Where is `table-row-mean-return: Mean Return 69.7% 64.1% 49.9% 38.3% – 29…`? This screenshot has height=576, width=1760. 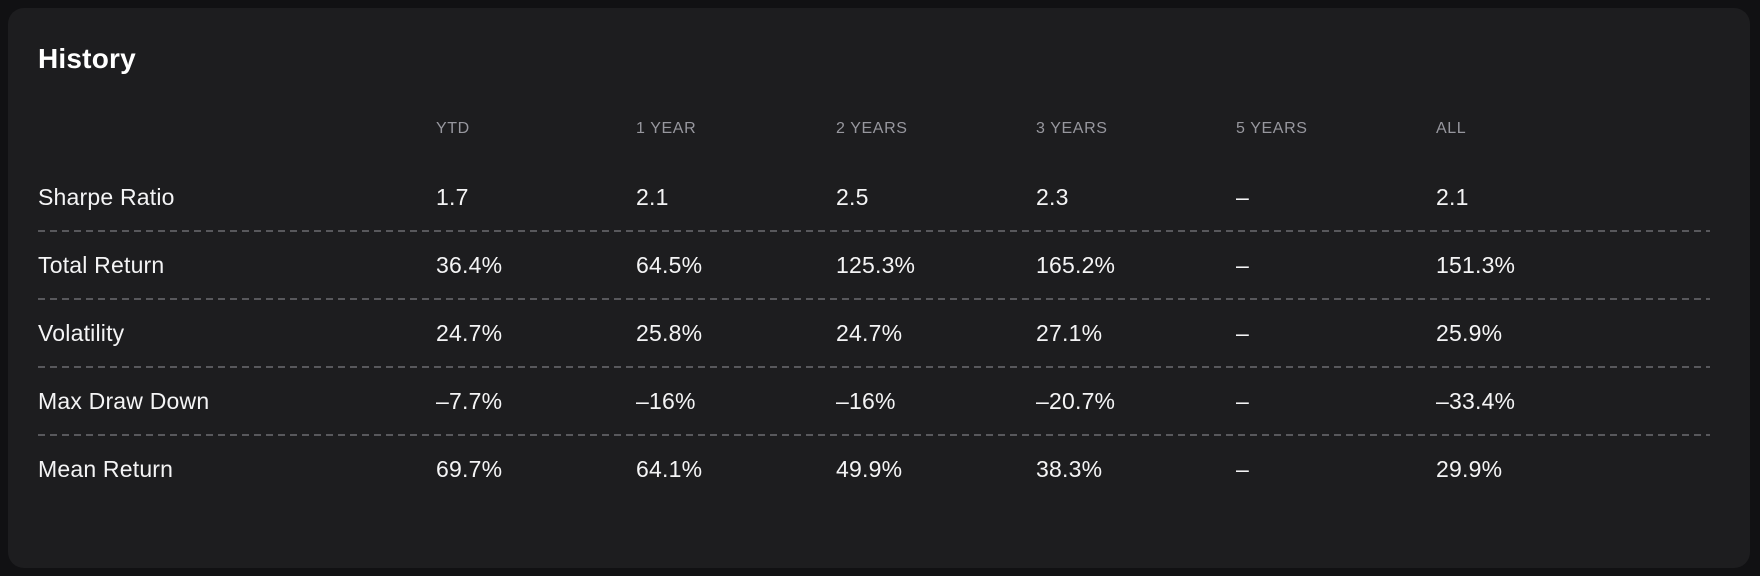
table-row-mean-return: Mean Return 69.7% 64.1% 49.9% 38.3% – 29… is located at coordinates (874, 469).